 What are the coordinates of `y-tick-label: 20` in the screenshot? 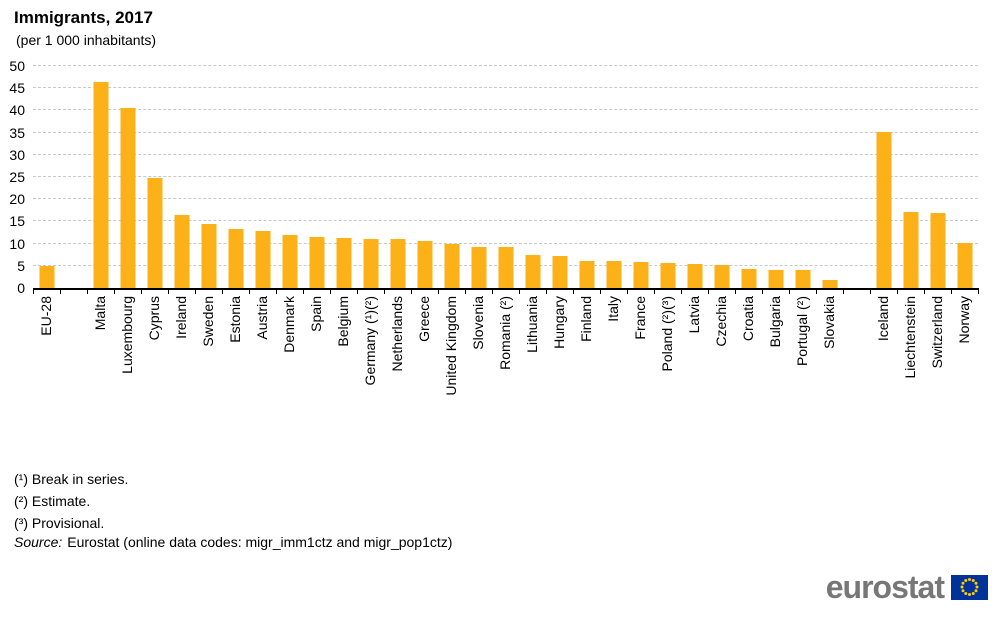 It's located at (17, 199).